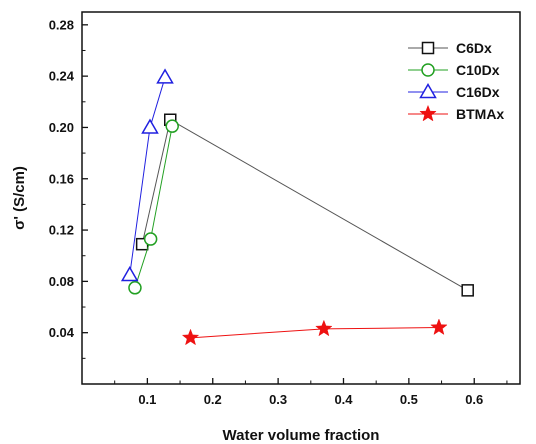  What do you see at coordinates (311, 392) in the screenshot?
I see `x-axis: 0.1 0.2 0.3 0.4 0.5 0.6` at bounding box center [311, 392].